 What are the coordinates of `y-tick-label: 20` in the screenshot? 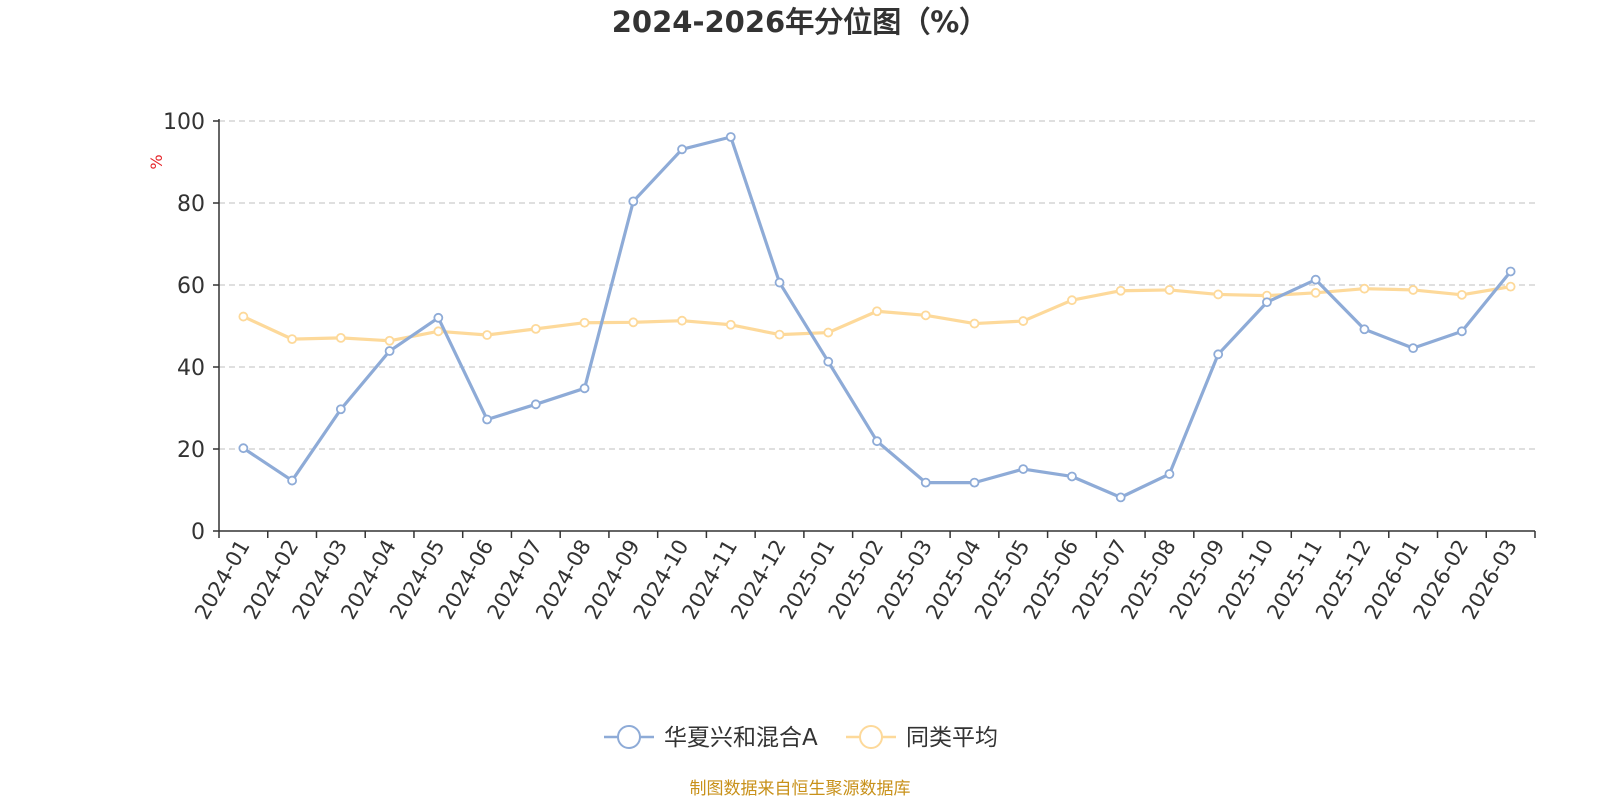 It's located at (191, 450).